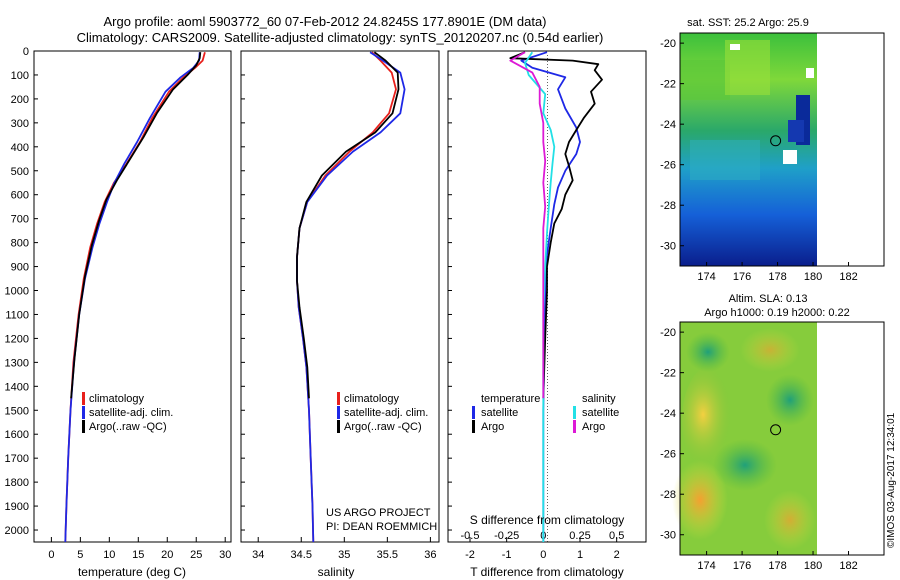 The image size is (900, 580). Describe the element at coordinates (17, 435) in the screenshot. I see `depth-tick-label: 1600` at that location.